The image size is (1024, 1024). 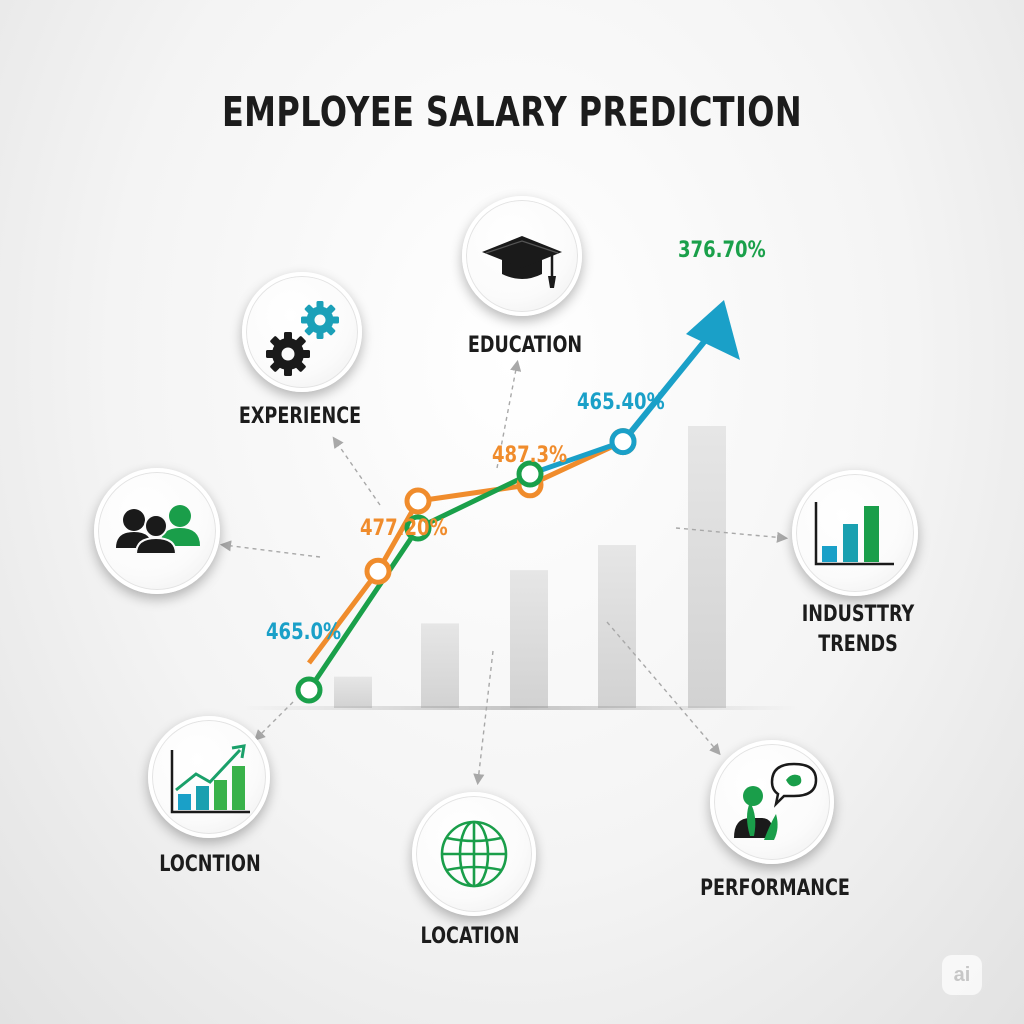 I want to click on connector-industry, so click(x=732, y=535).